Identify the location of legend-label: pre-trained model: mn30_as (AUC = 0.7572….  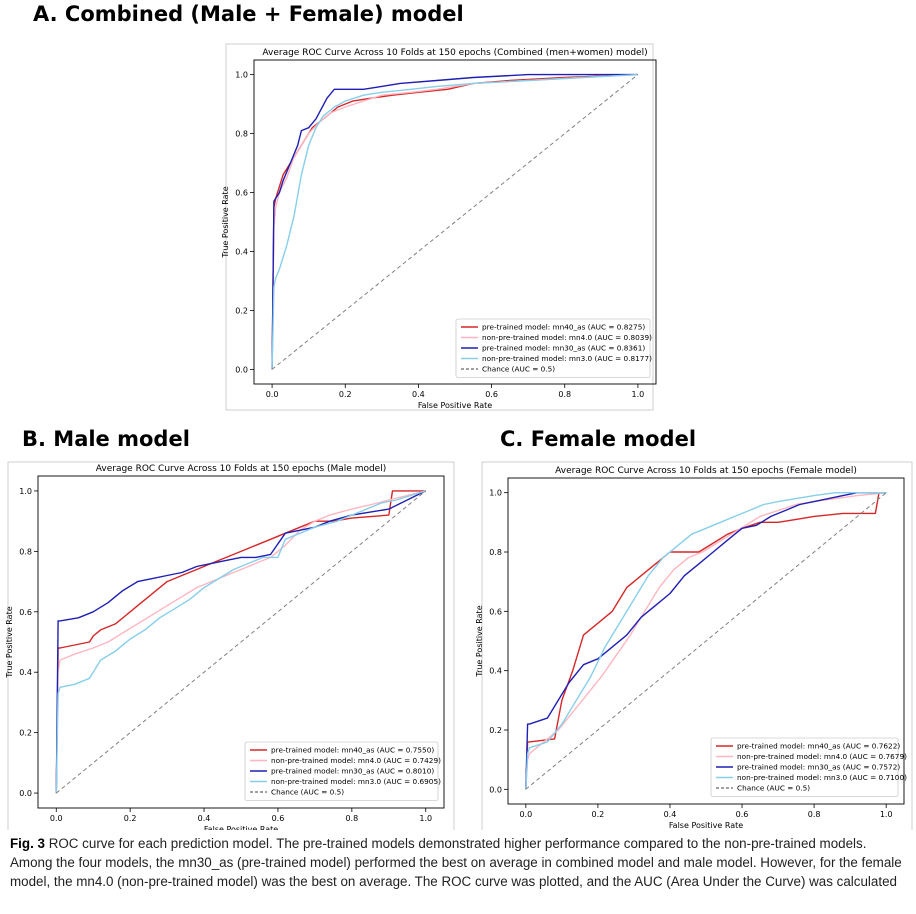
(818, 767).